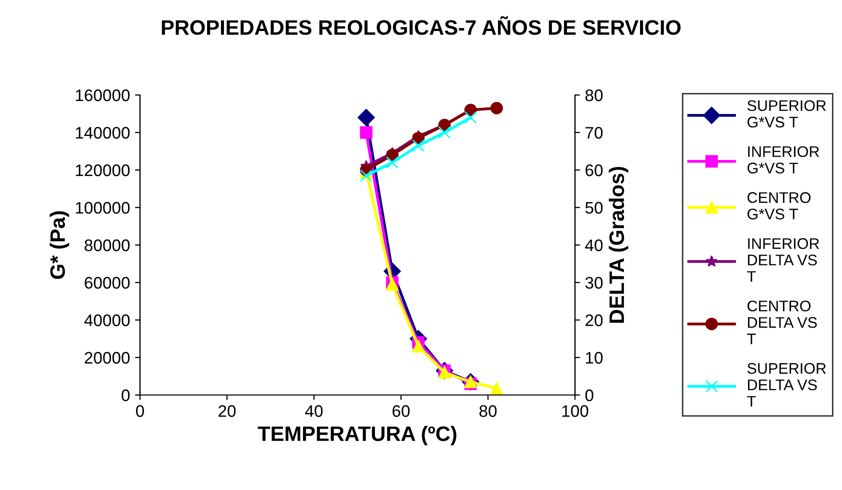 This screenshot has width=842, height=490. What do you see at coordinates (594, 320) in the screenshot?
I see `y2-tick-label: 20` at bounding box center [594, 320].